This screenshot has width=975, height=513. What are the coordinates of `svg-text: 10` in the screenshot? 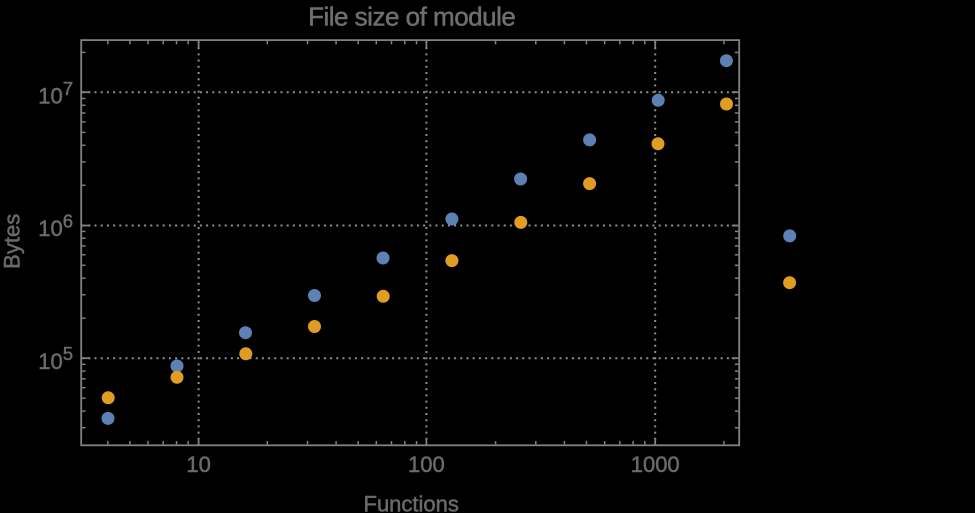 It's located at (198, 464).